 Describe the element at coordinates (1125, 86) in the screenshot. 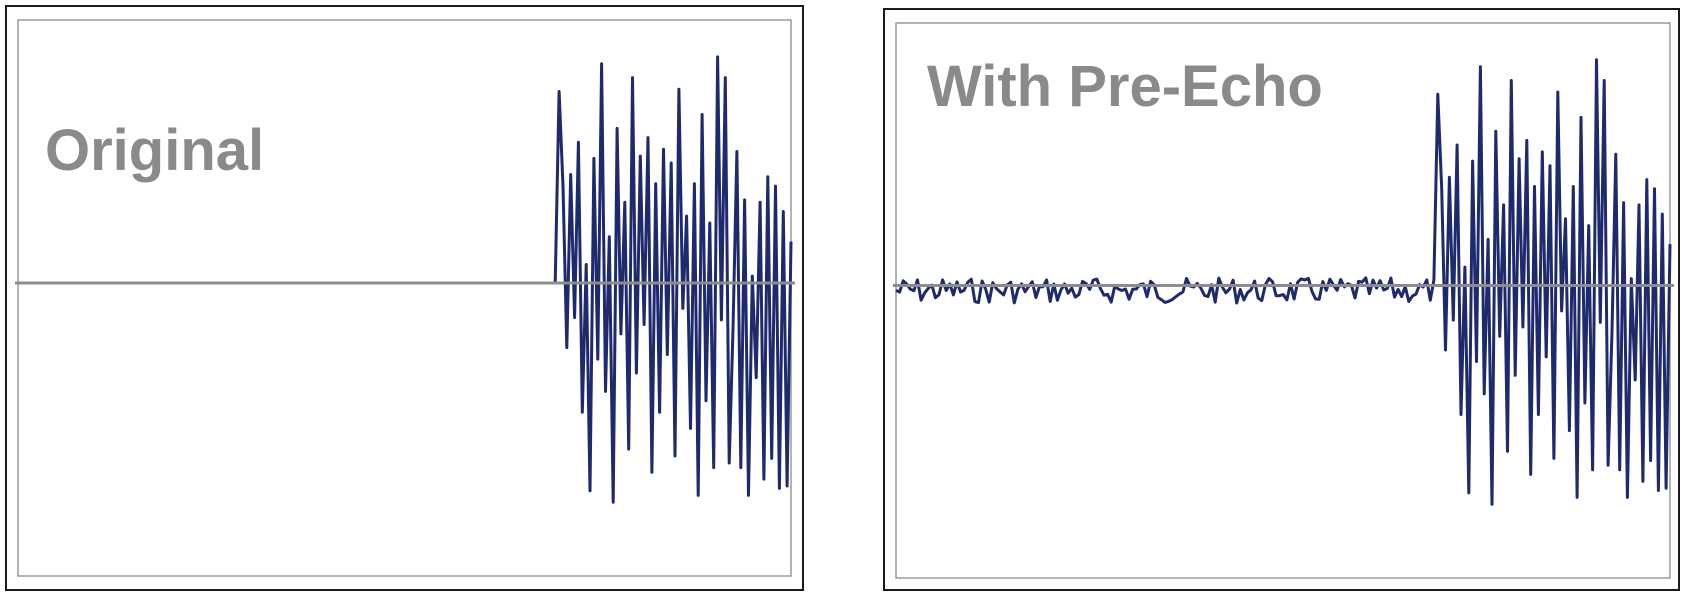

I see `chart-title: With Pre-Echo` at that location.